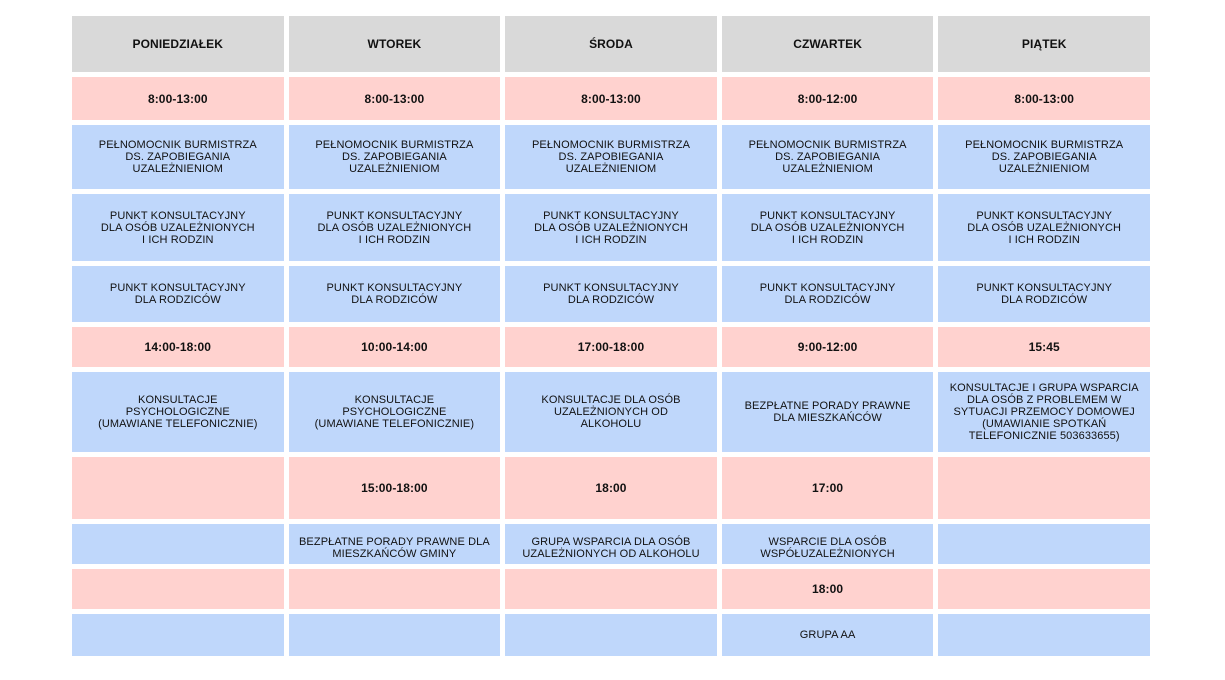 The width and height of the screenshot is (1225, 680). What do you see at coordinates (827, 347) in the screenshot?
I see `time-cell: 9:00-12:00` at bounding box center [827, 347].